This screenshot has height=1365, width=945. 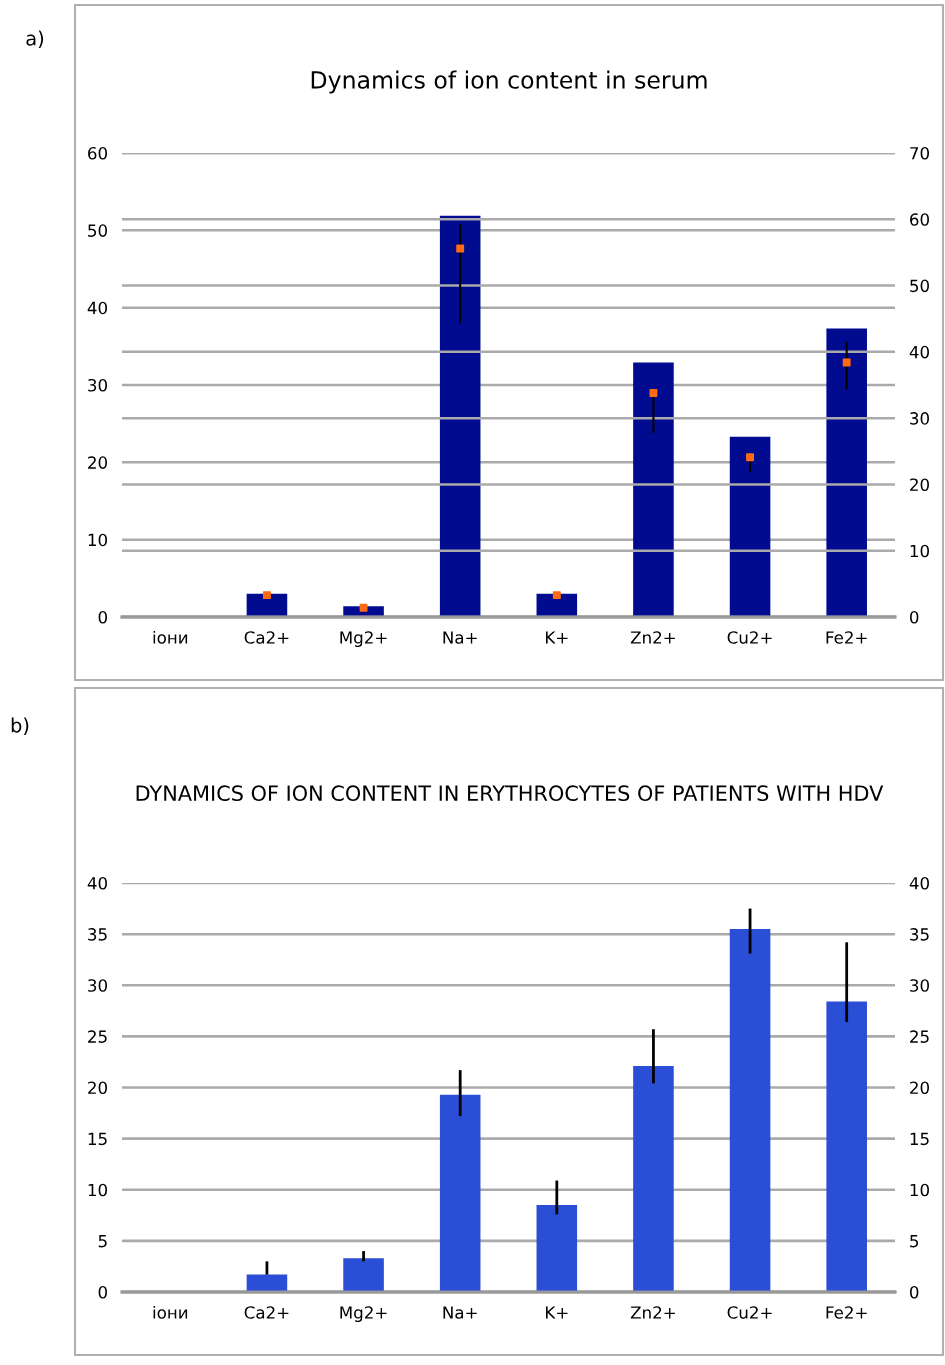 What do you see at coordinates (97, 153) in the screenshot?
I see `y-tick-label: 60` at bounding box center [97, 153].